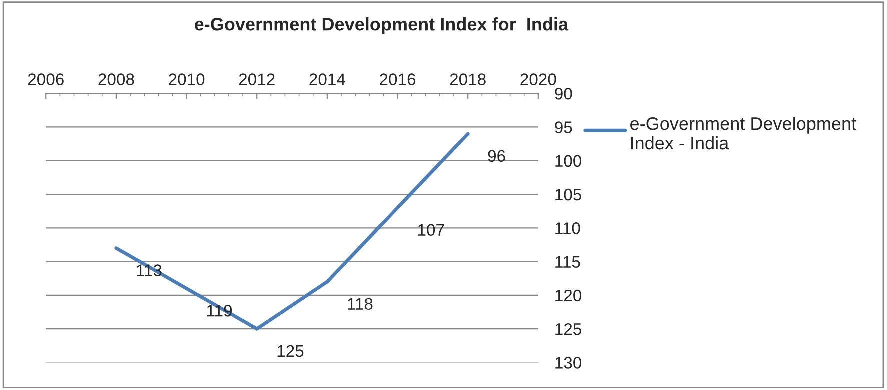 The width and height of the screenshot is (887, 390). I want to click on y-tick-label: 130, so click(569, 363).